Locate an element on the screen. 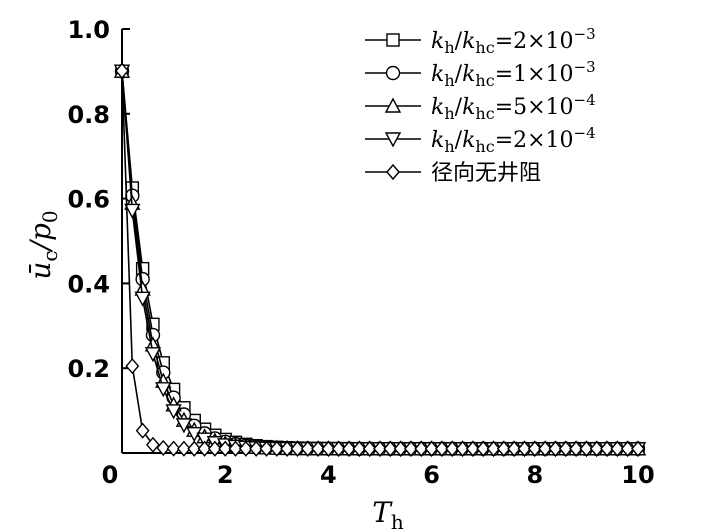 The image size is (702, 530). legend-label: kh/khc=5×10−4 is located at coordinates (513, 107).